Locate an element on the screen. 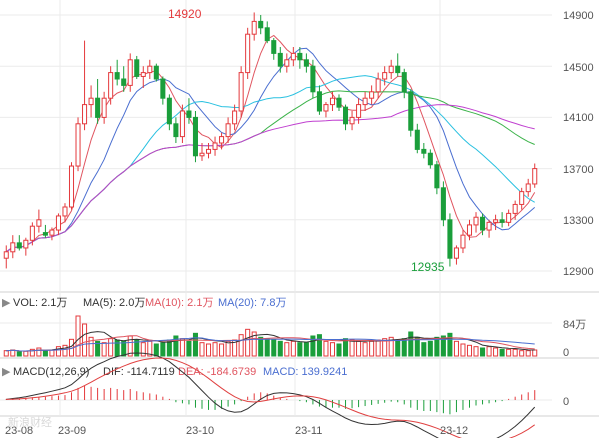 The height and width of the screenshot is (438, 599). vol-ma5-legend: MA(5): 2.0万 is located at coordinates (114, 303).